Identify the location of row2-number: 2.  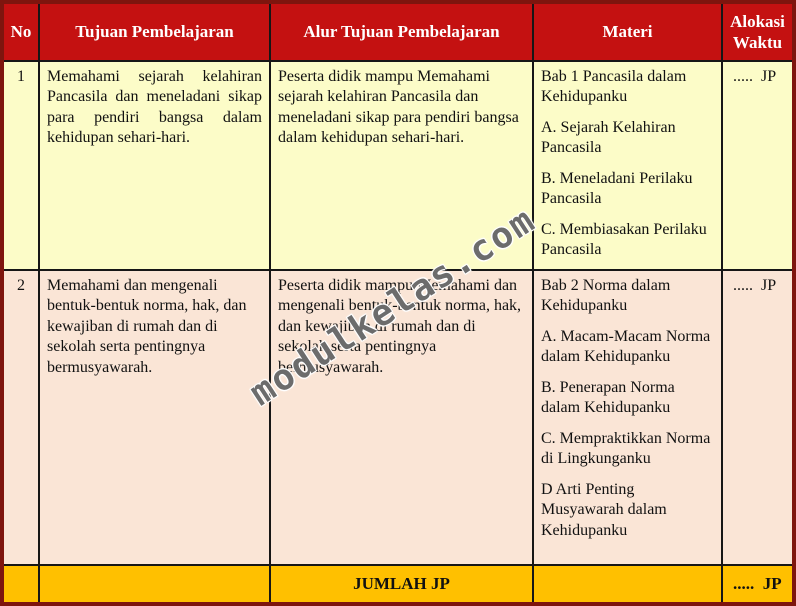
(22, 418).